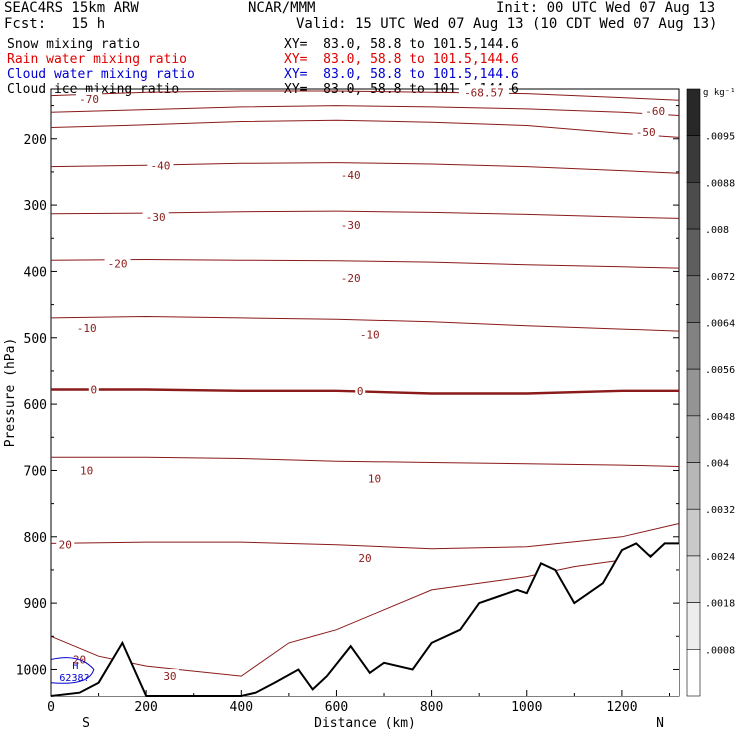 The width and height of the screenshot is (740, 740). I want to click on y-tick-label: 600, so click(35, 405).